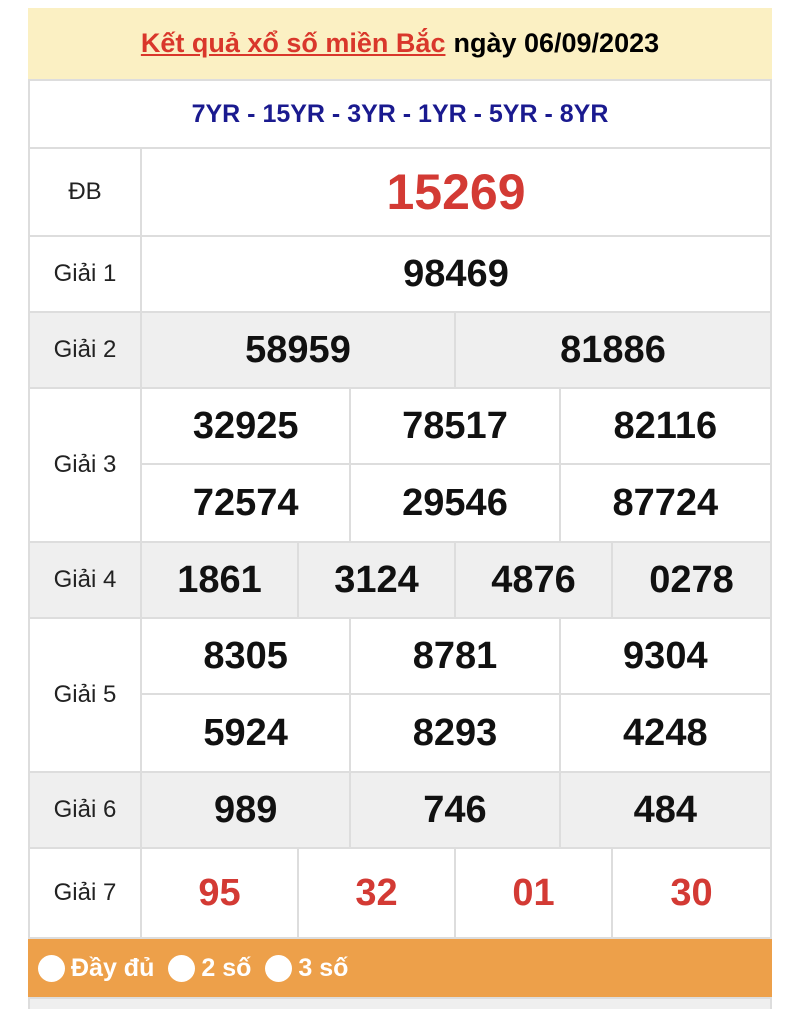  I want to click on title-bar: Kết quả xổ số miền Bắc ngày 06/09/2023, so click(400, 44).